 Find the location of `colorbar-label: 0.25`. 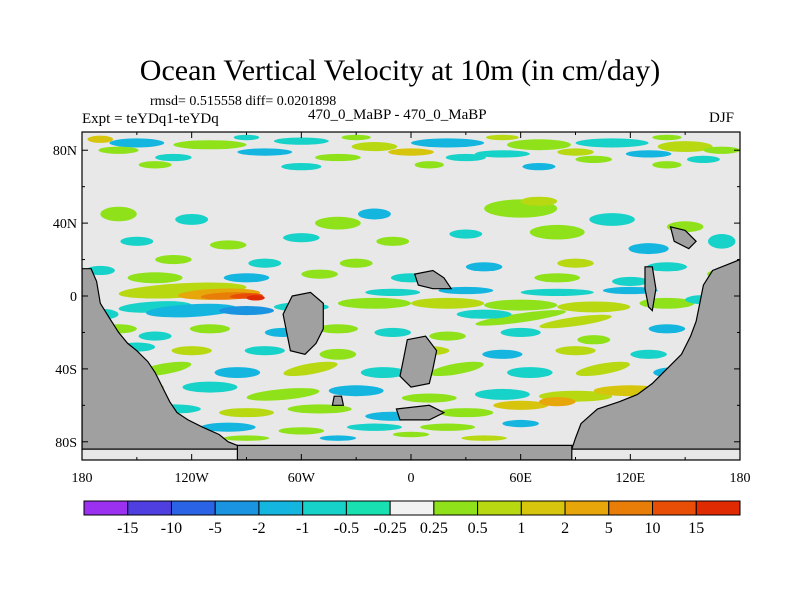

colorbar-label: 0.25 is located at coordinates (434, 528).